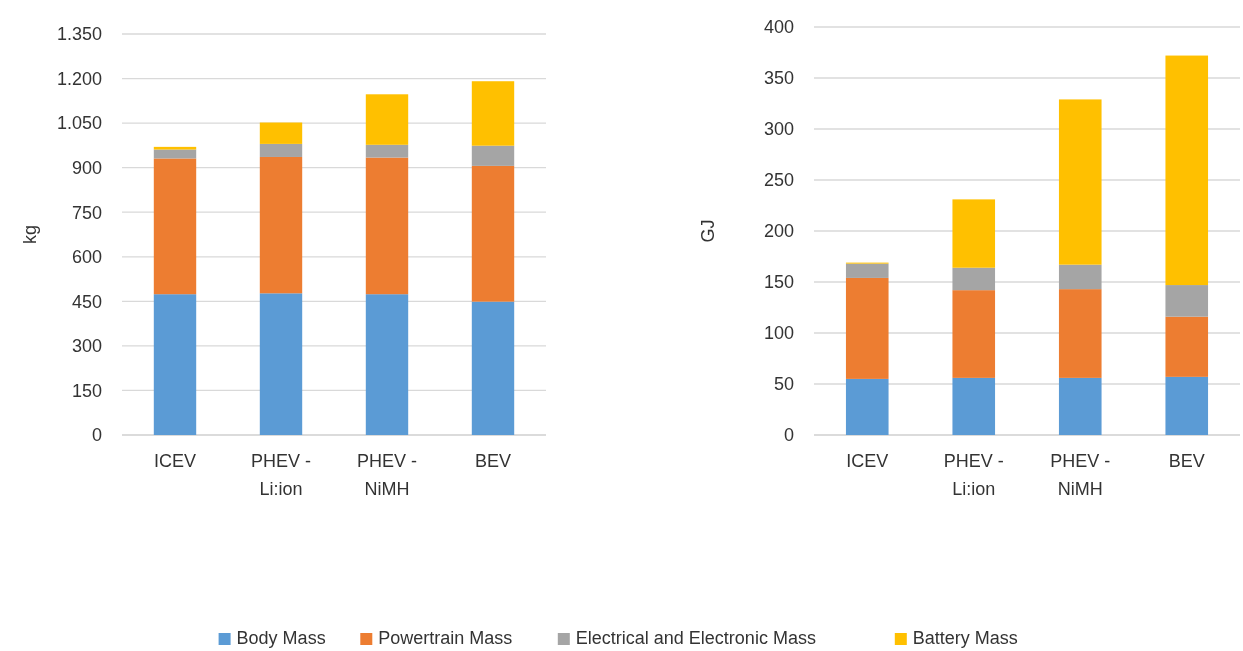 The height and width of the screenshot is (651, 1243). I want to click on y-tick-label: 50, so click(783, 384).